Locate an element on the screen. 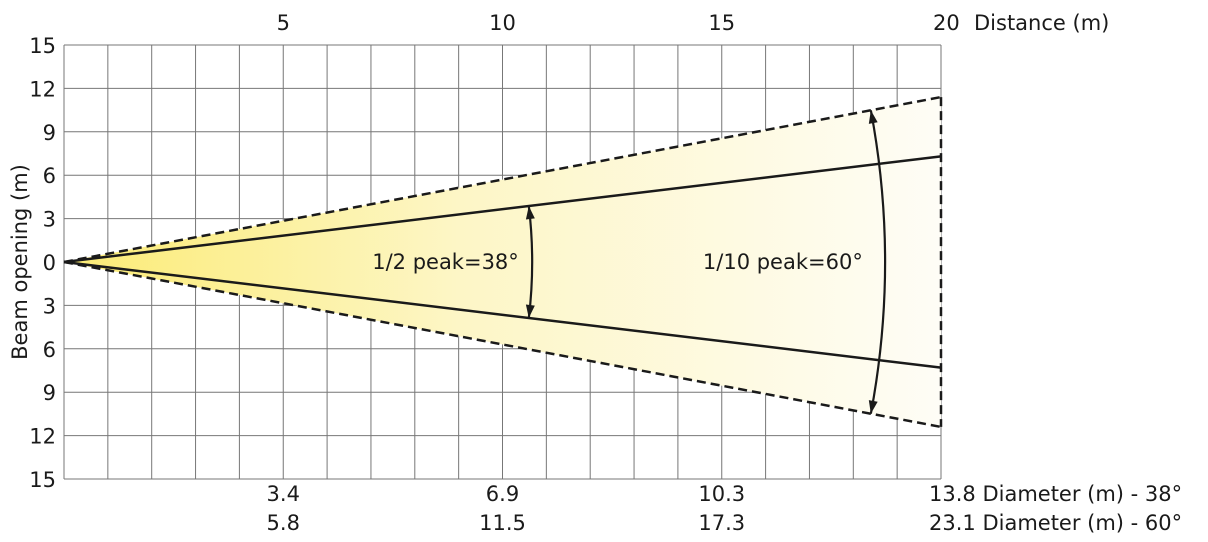  y-axis-title: Beam opening (m) is located at coordinates (20, 262).